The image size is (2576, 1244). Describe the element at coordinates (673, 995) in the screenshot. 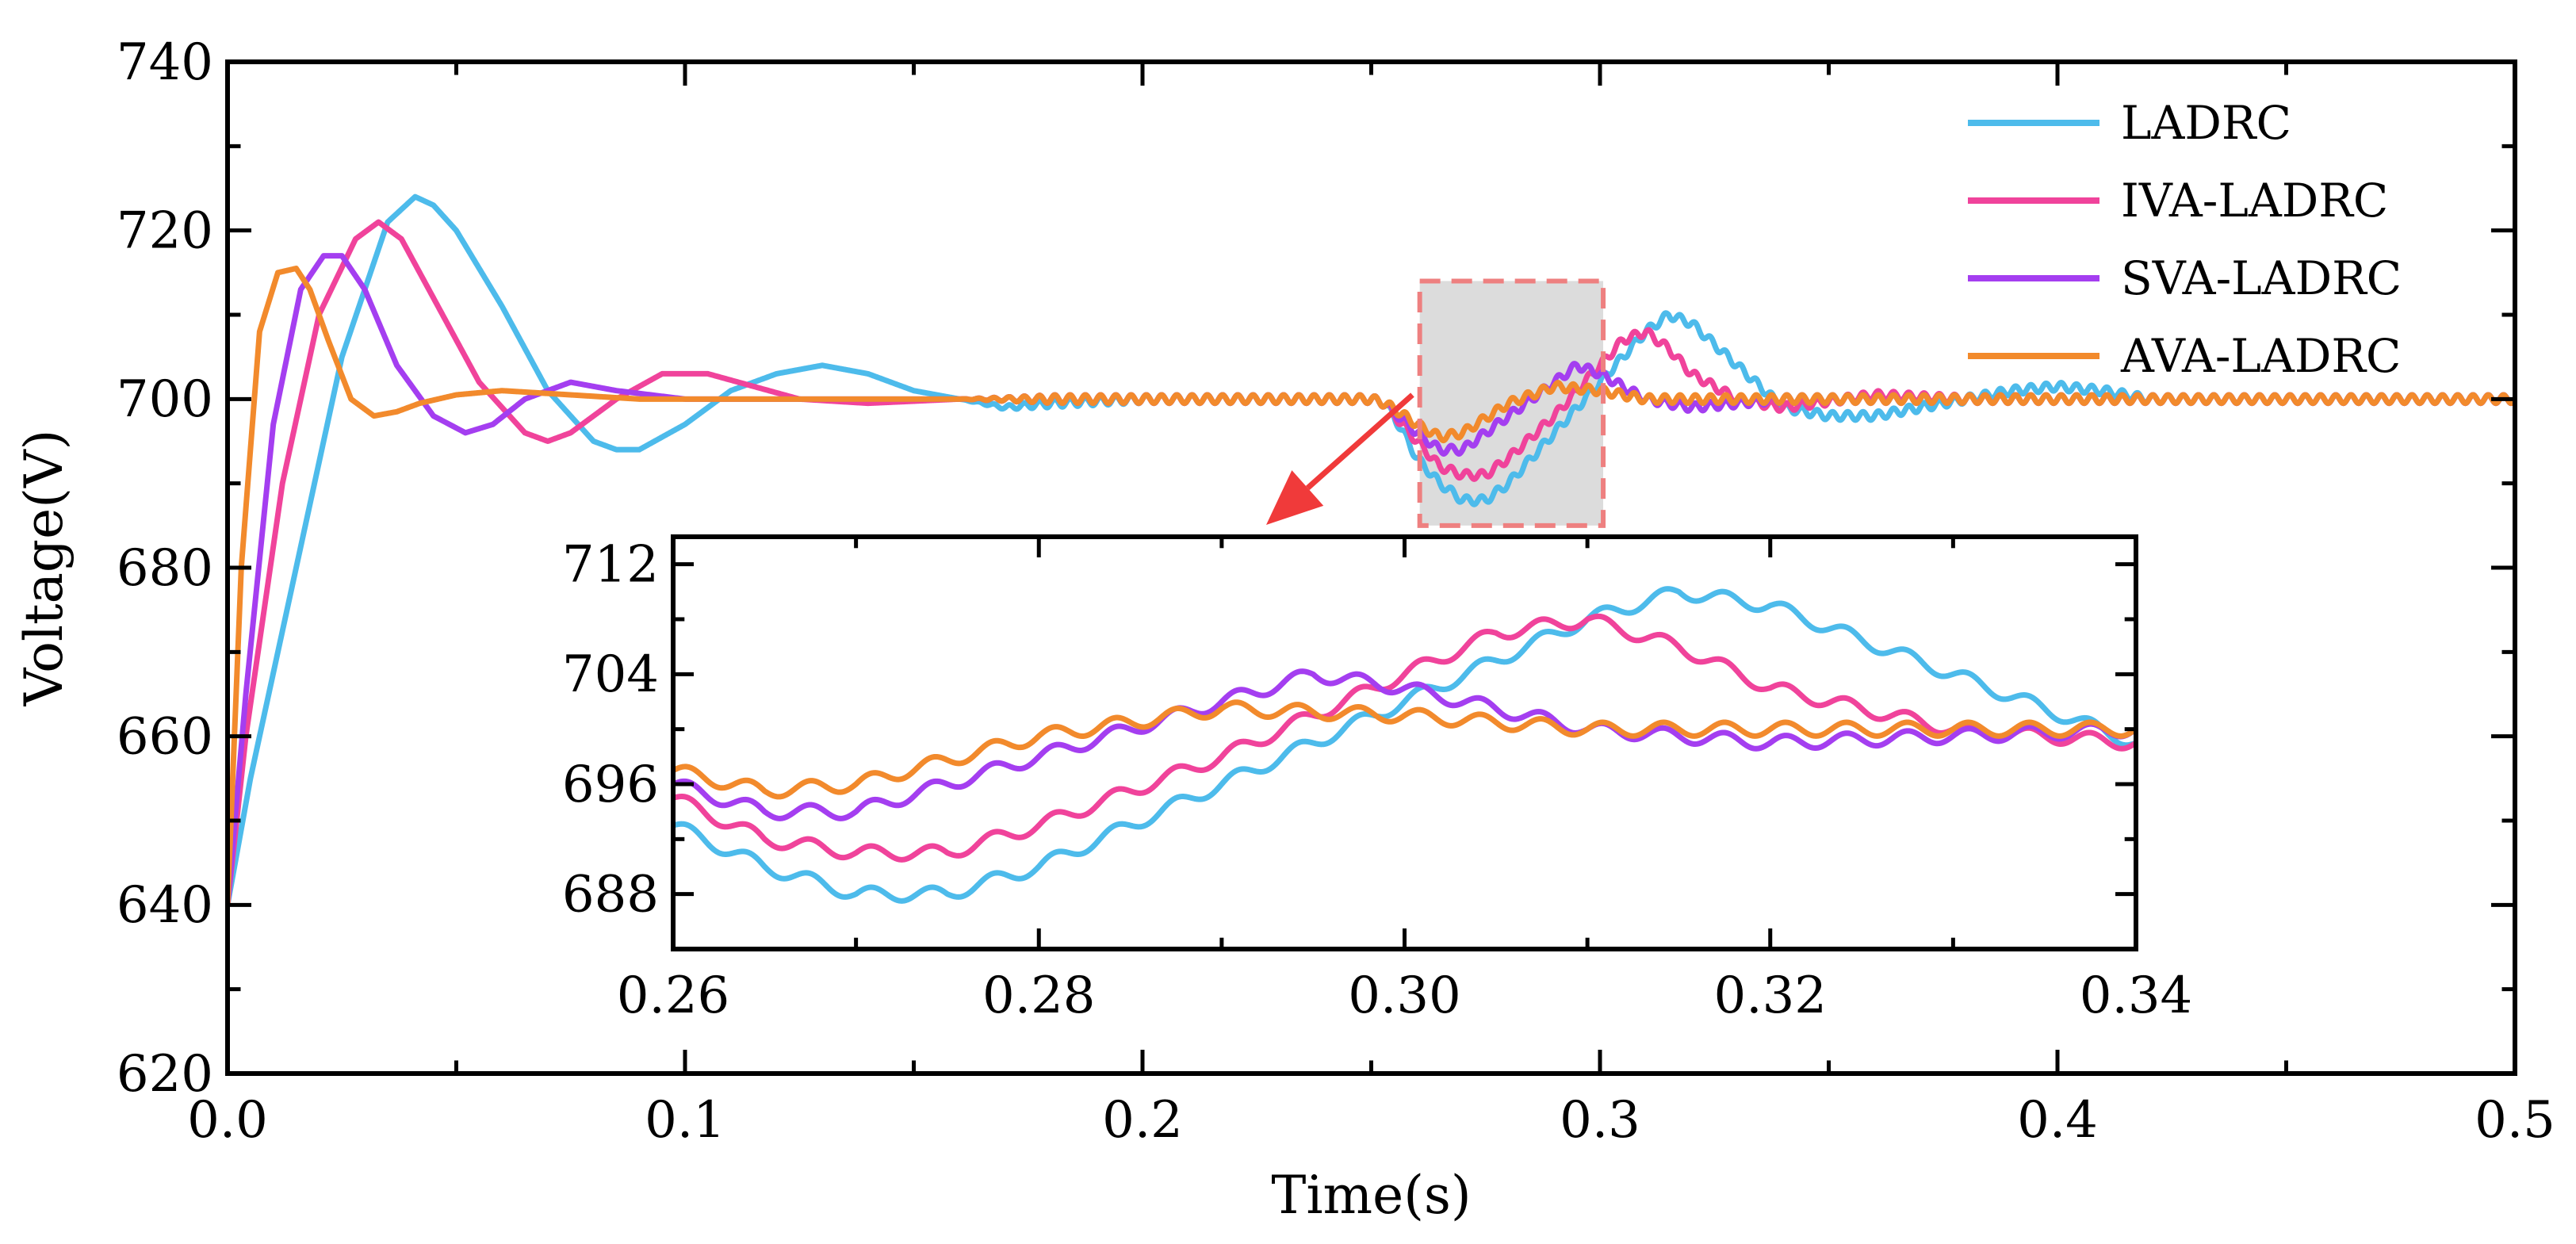

I see `inset-xtick-label: 0.26` at that location.